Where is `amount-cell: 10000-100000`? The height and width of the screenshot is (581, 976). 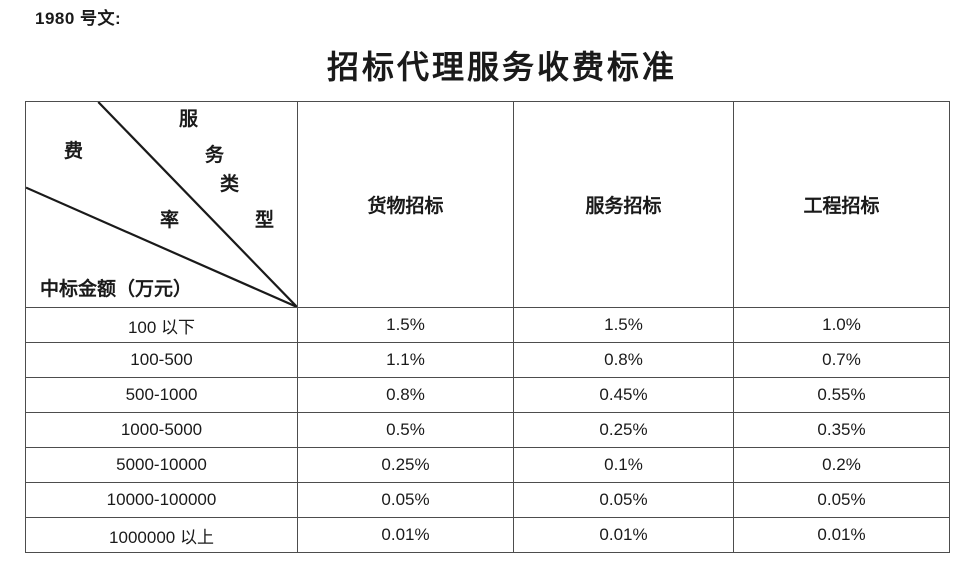 amount-cell: 10000-100000 is located at coordinates (161, 500).